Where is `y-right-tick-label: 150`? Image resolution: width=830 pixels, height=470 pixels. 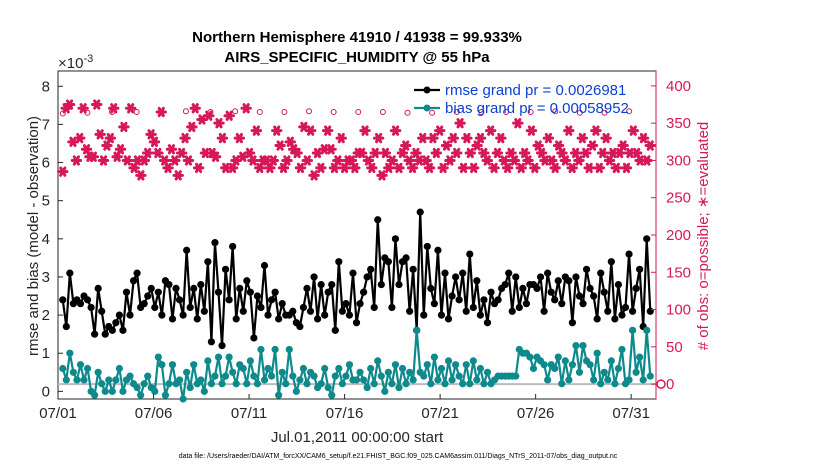
y-right-tick-label: 150 is located at coordinates (678, 272).